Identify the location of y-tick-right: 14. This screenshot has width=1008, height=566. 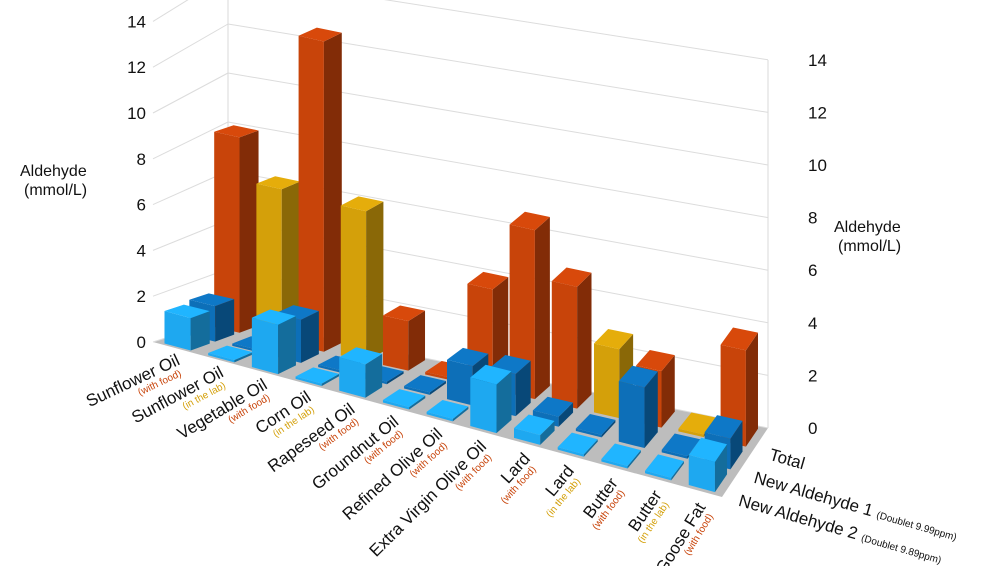
(817, 60).